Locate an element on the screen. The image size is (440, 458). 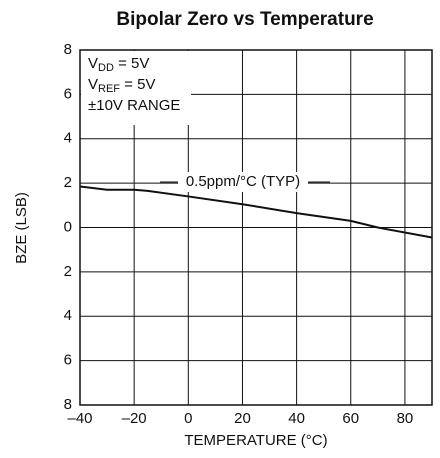
x-tick-label: 20 is located at coordinates (242, 418).